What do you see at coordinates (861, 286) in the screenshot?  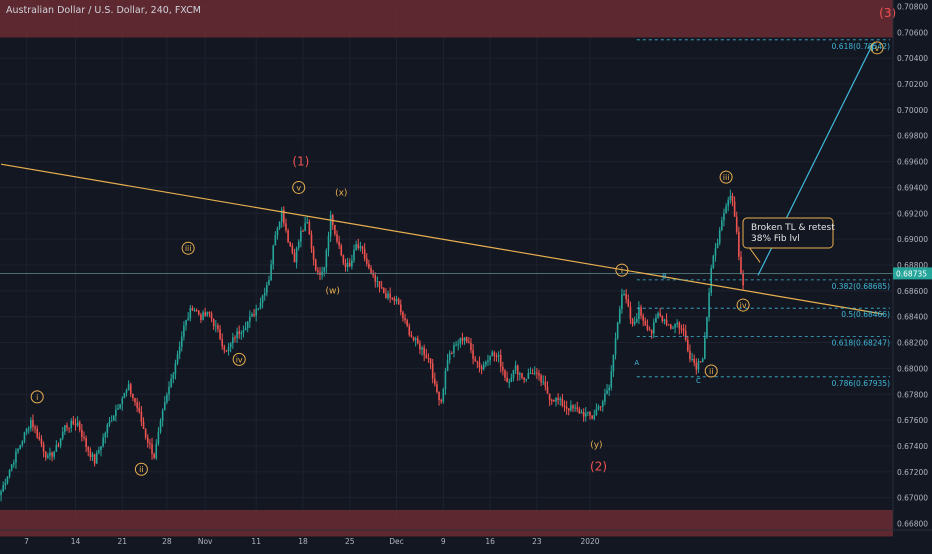 I see `fib-level-label: 0.382(0.68685)` at bounding box center [861, 286].